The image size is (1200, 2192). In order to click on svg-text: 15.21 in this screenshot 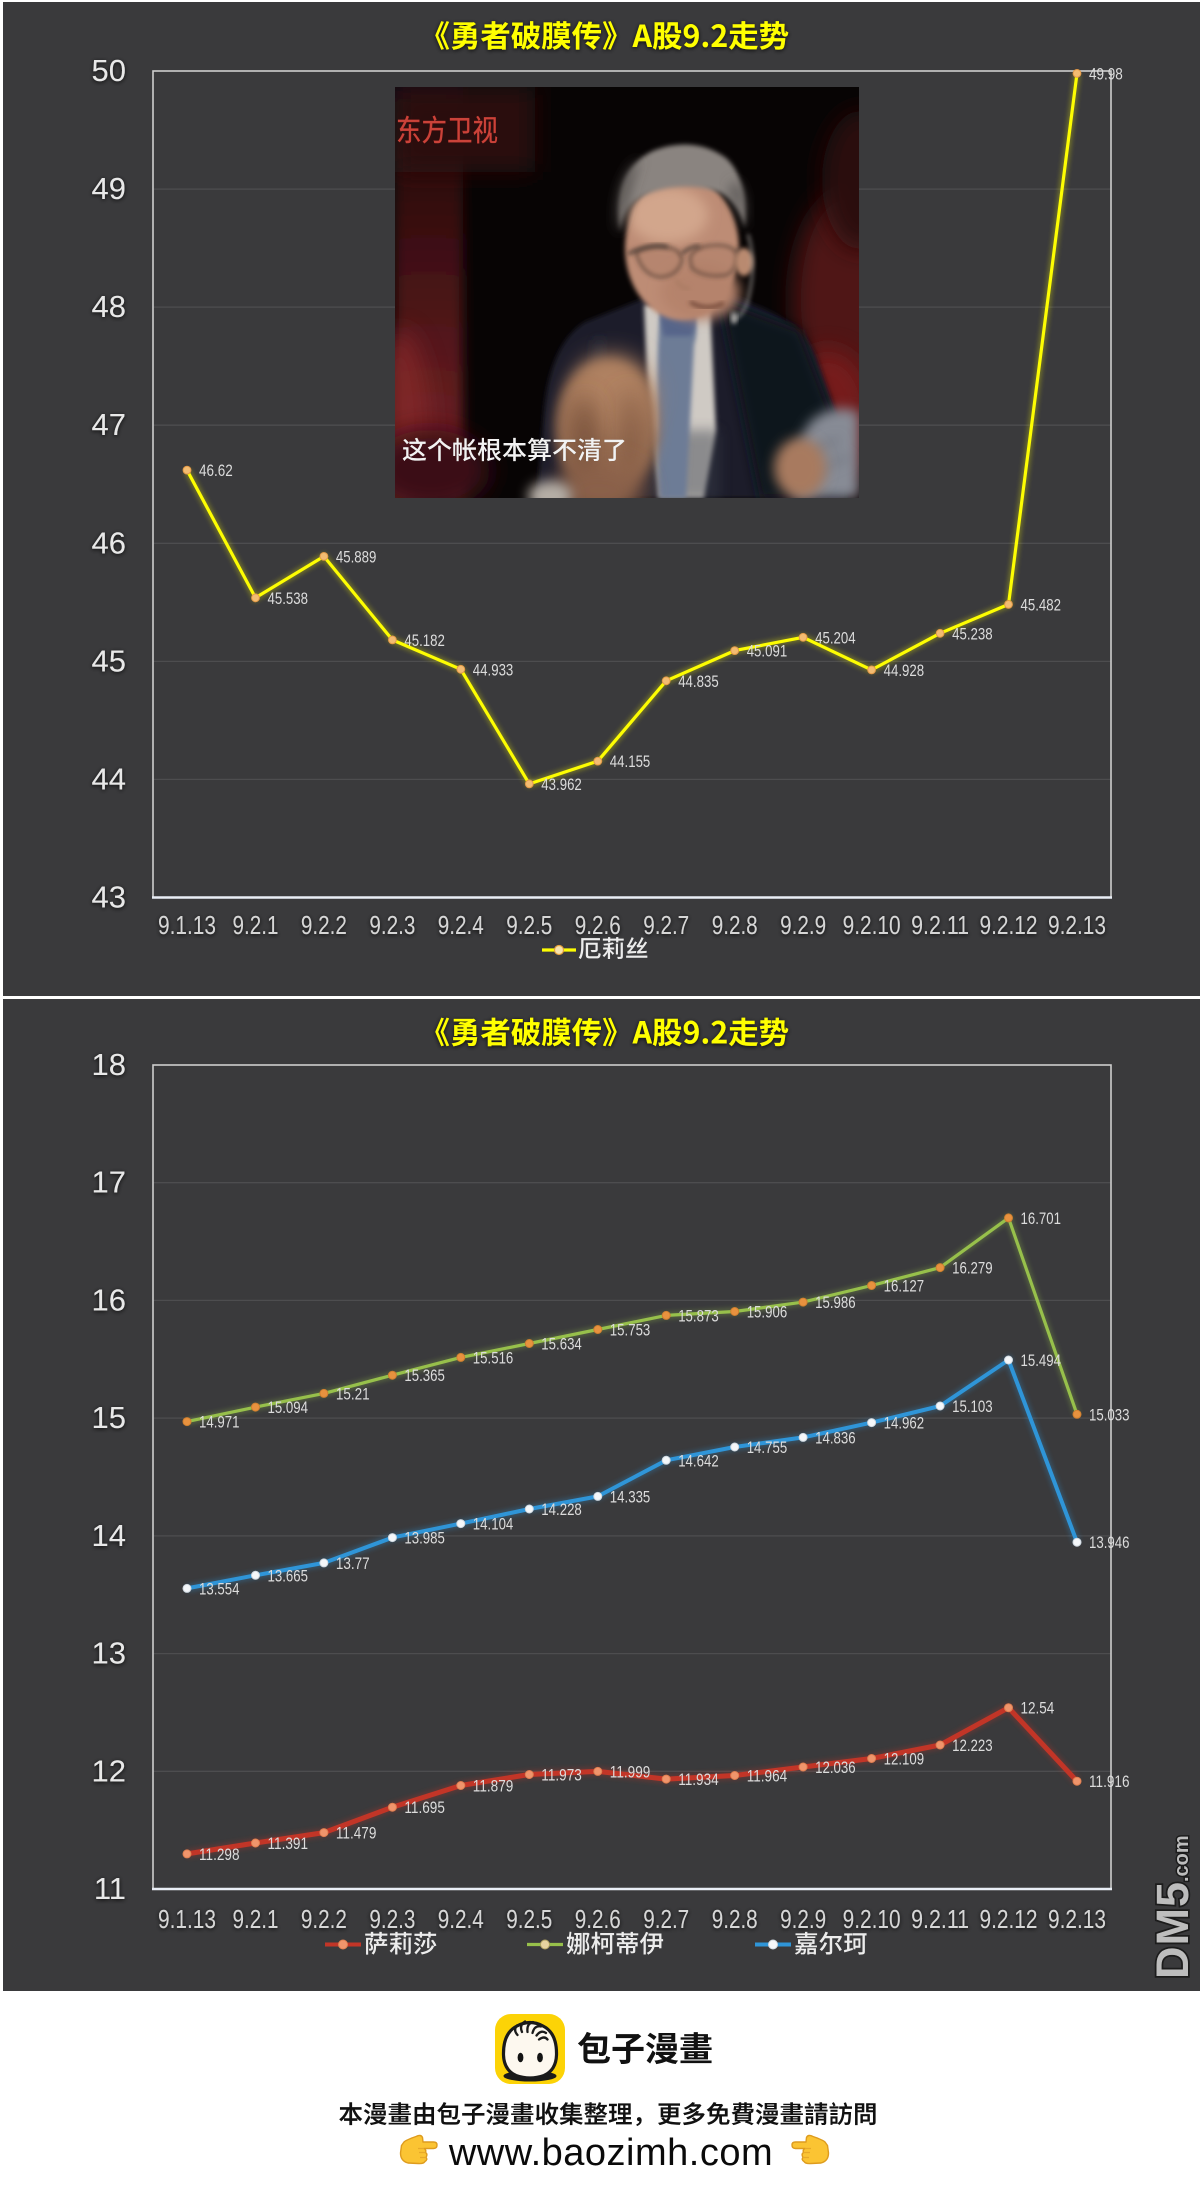, I will do `click(353, 1394)`.